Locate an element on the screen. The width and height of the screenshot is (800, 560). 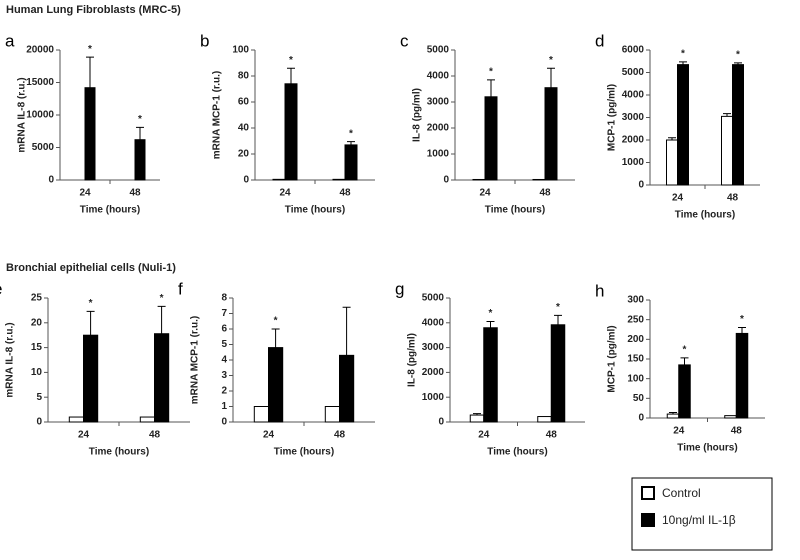
panel-letter: g is located at coordinates (399, 288).